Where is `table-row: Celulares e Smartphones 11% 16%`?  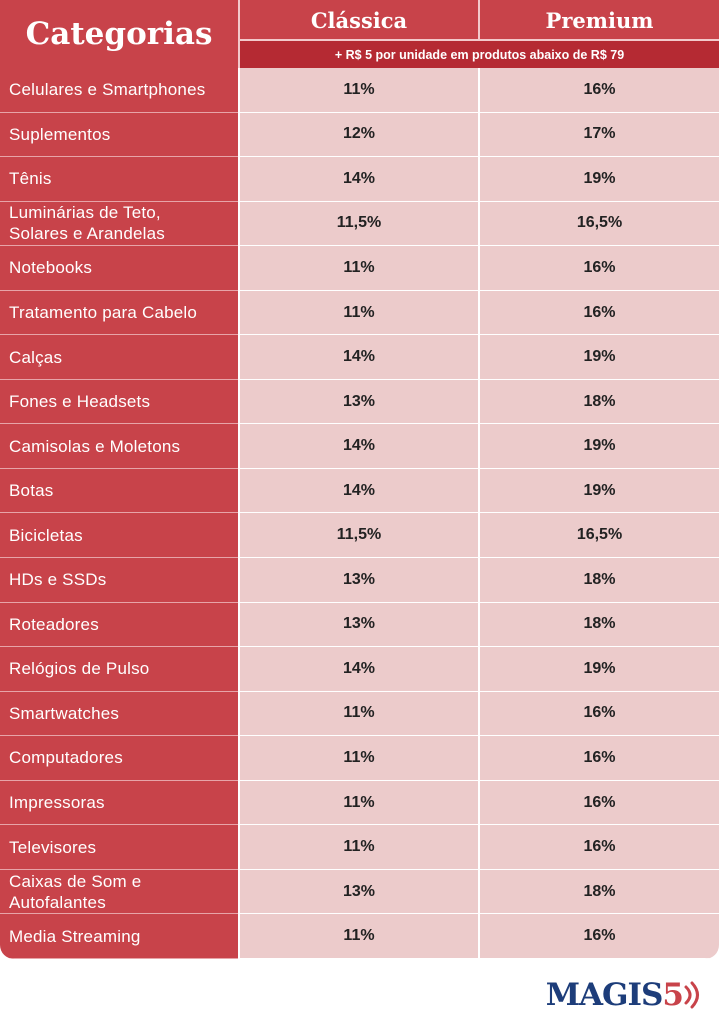
table-row: Celulares e Smartphones 11% 16% is located at coordinates (359, 90).